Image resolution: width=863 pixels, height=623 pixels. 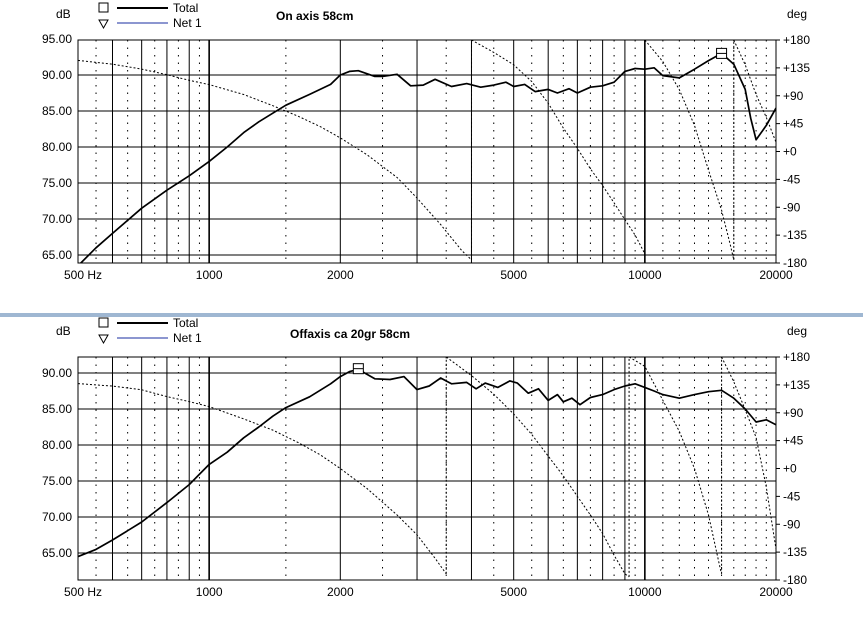 I want to click on panel-divider, so click(x=431, y=315).